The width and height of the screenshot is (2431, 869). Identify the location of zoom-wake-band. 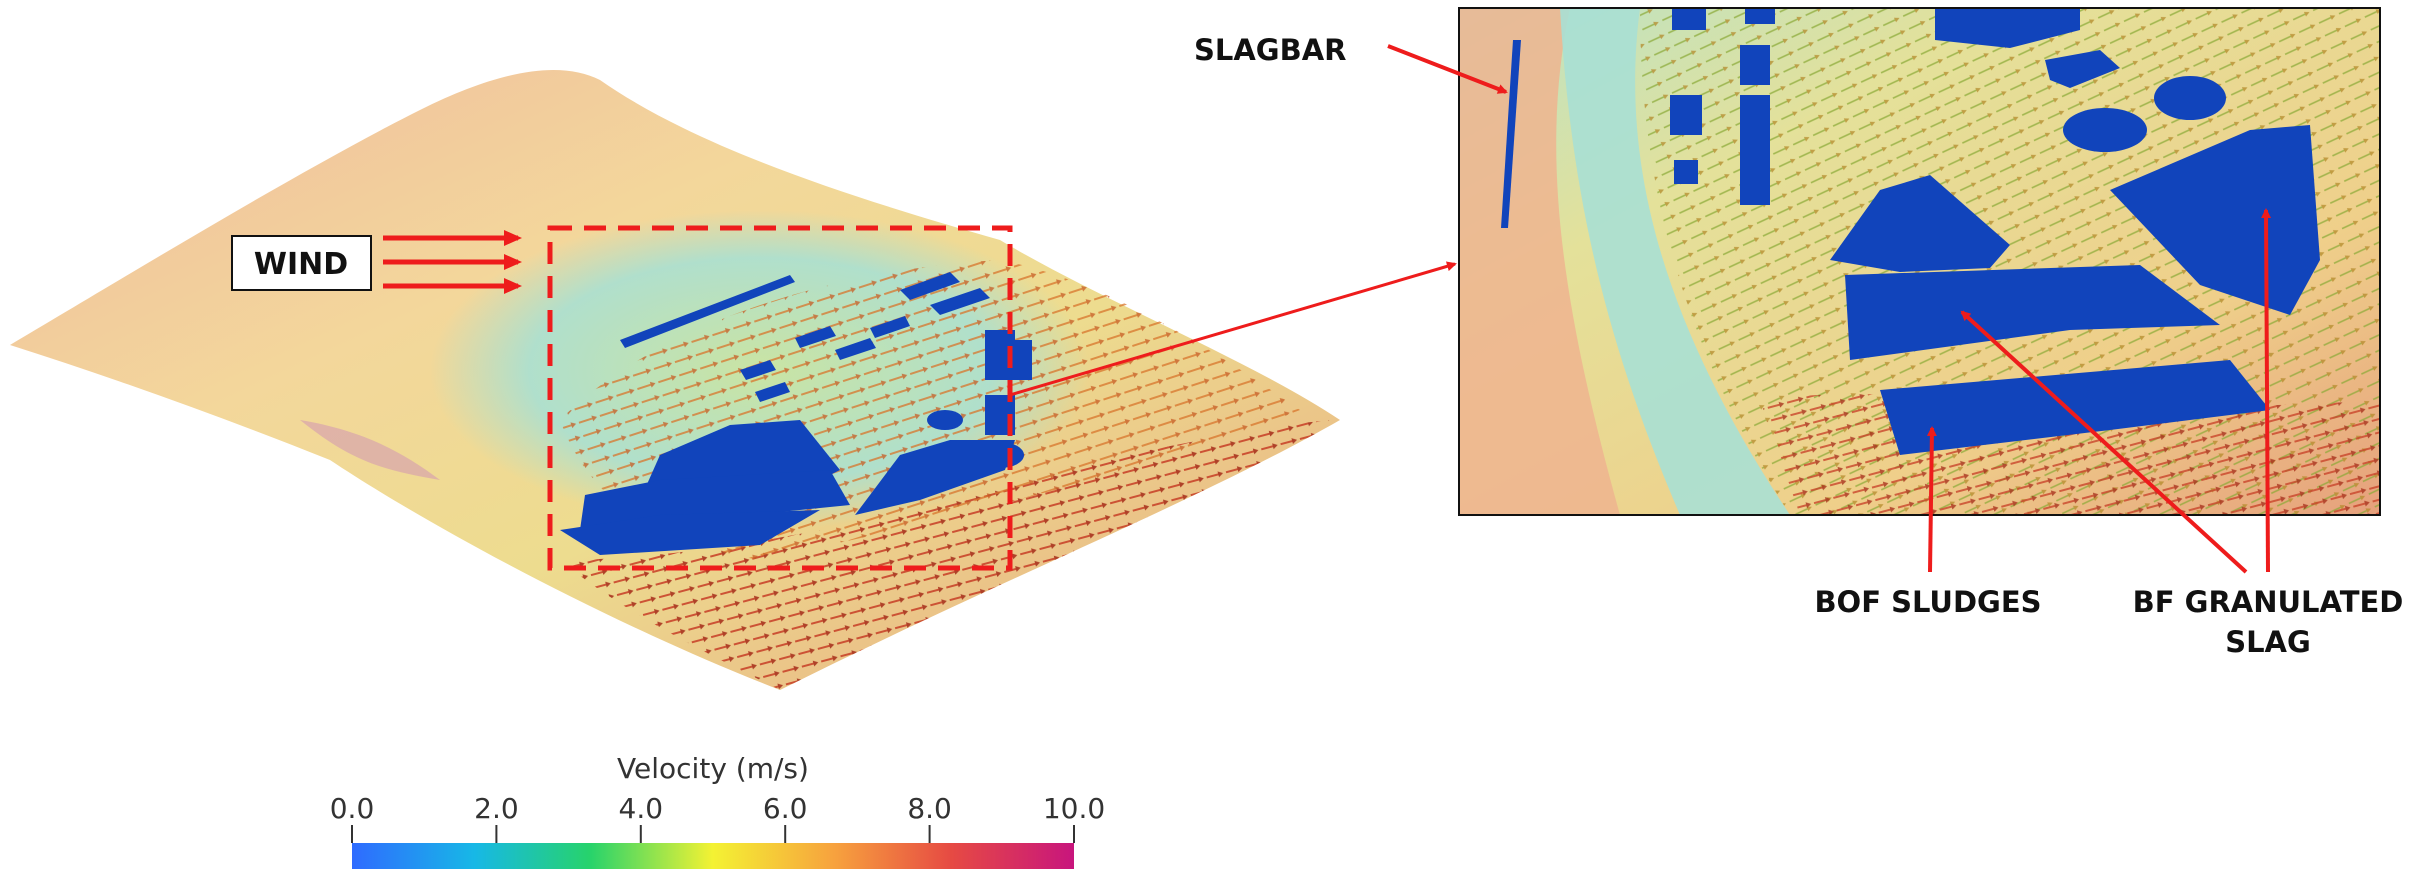
(1675, 261).